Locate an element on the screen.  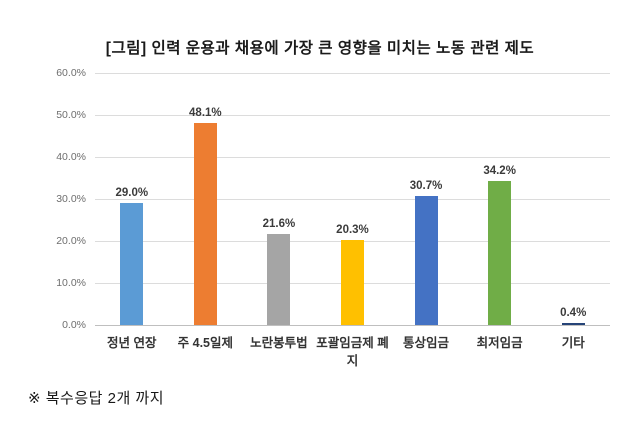
y-tick-label: 50.0% is located at coordinates (71, 115).